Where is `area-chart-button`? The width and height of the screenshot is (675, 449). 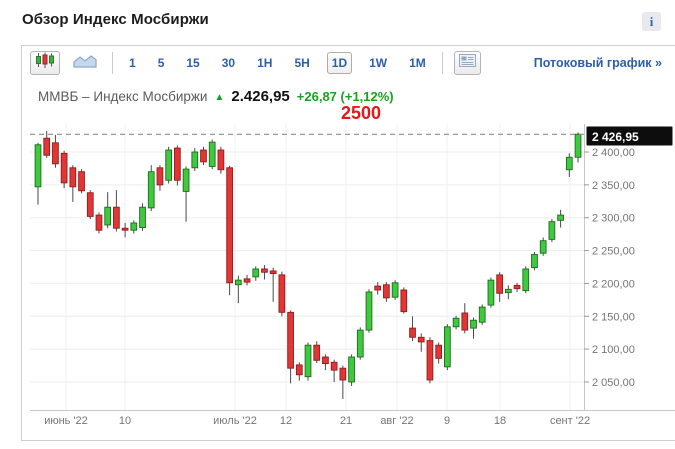 area-chart-button is located at coordinates (85, 63).